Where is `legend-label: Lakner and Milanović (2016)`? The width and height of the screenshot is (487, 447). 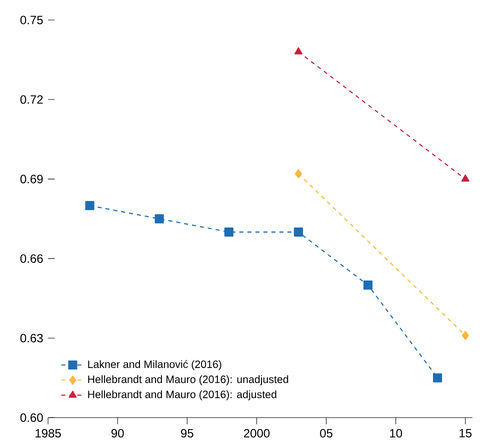 legend-label: Lakner and Milanović (2016) is located at coordinates (155, 365).